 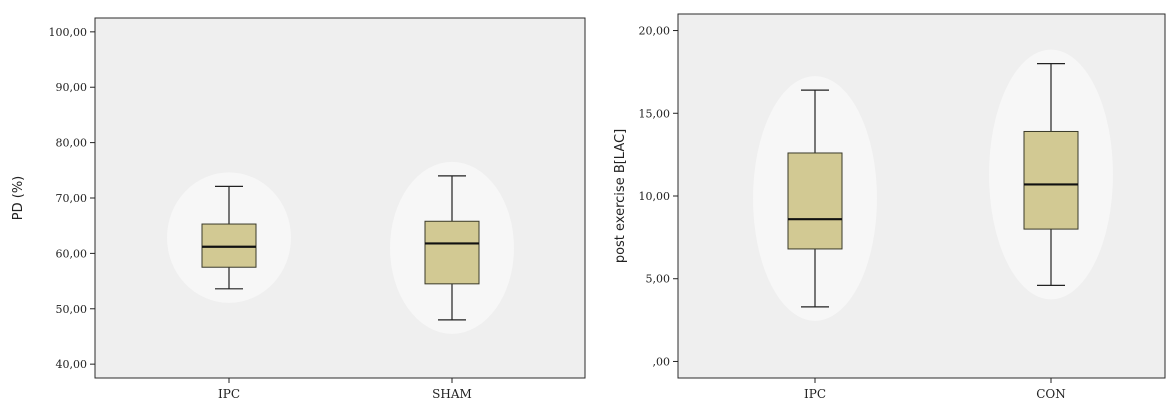 I want to click on y-tick-label: 60,00, so click(x=72, y=253).